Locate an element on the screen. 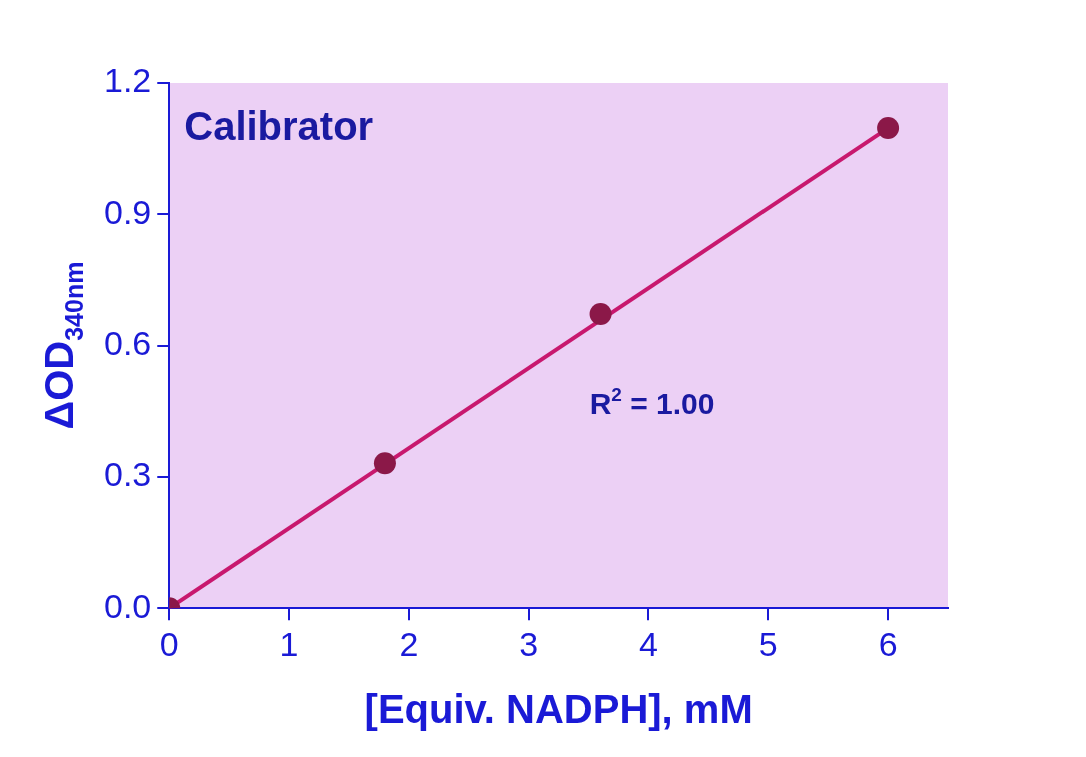  y-tick-label: 0.6 is located at coordinates (128, 342).